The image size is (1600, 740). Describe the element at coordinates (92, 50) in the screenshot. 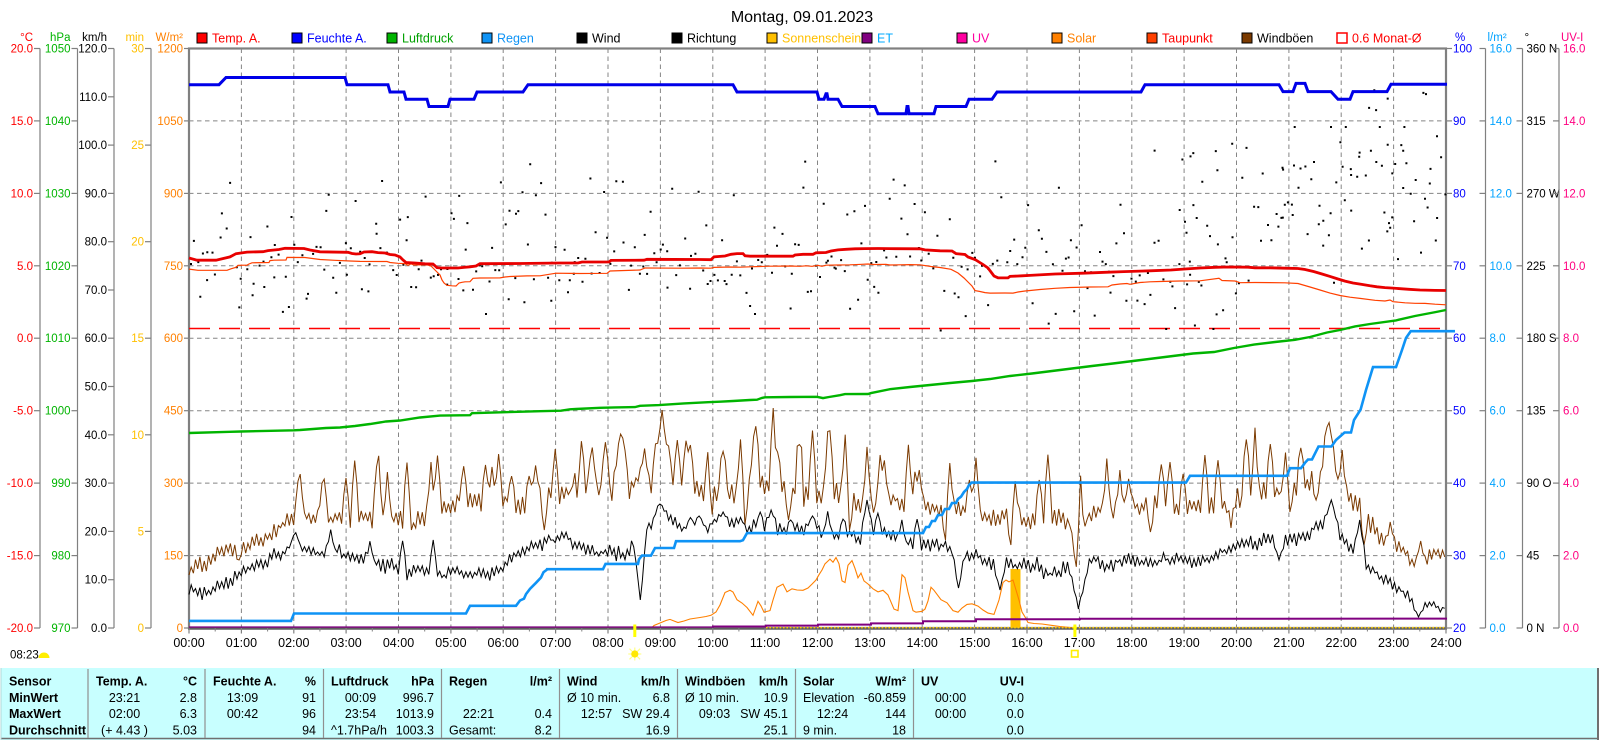

I see `svg-text: 120.0` at that location.